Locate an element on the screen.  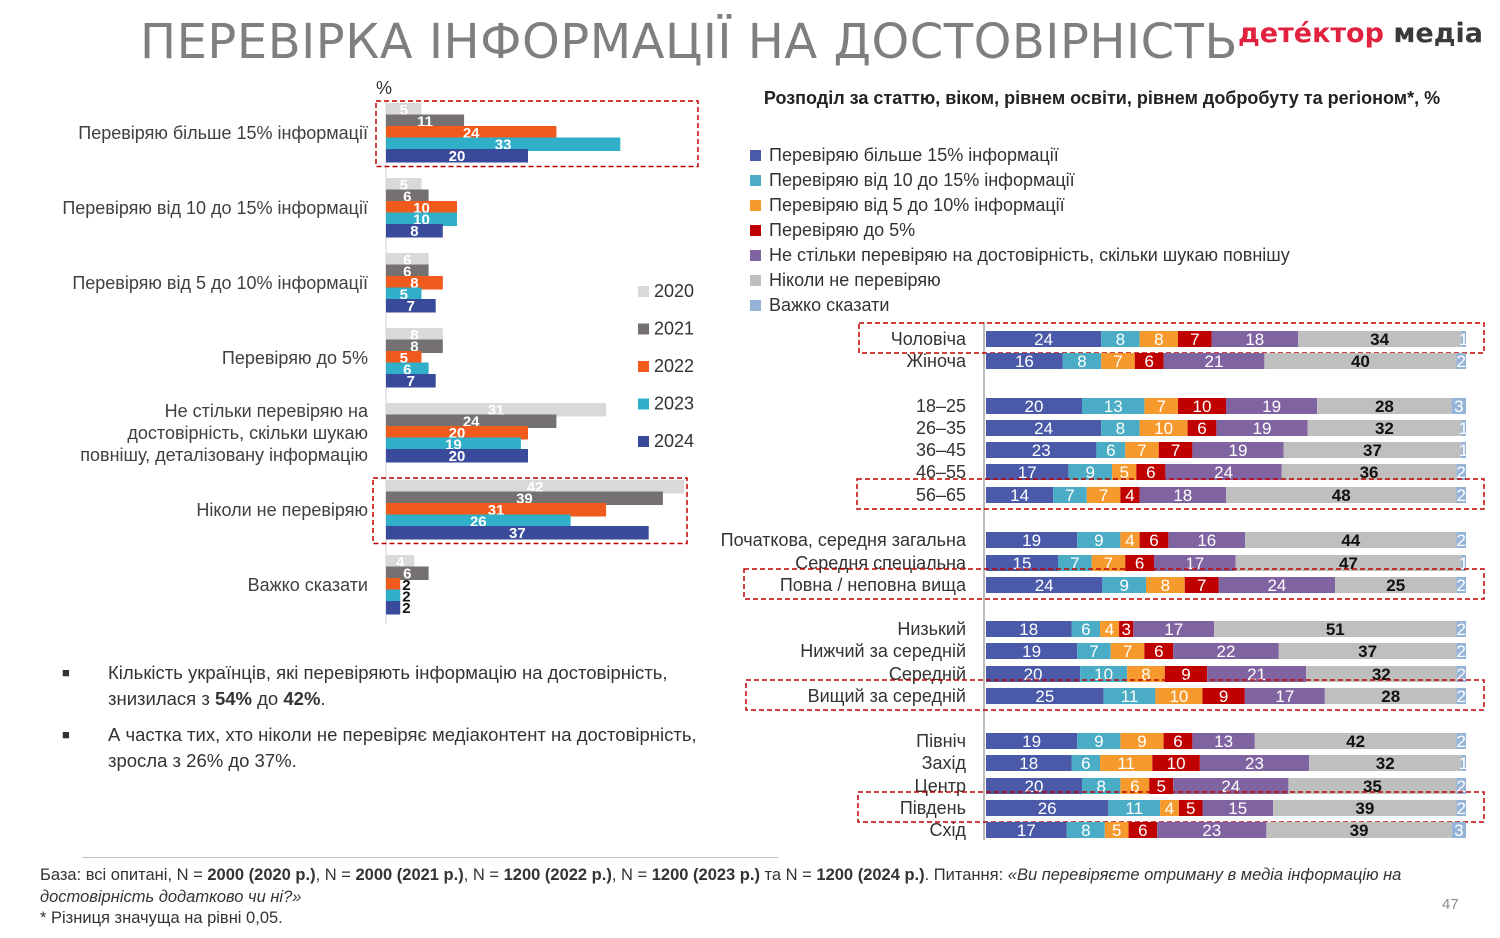
finding-1-end: . is located at coordinates (323, 698).